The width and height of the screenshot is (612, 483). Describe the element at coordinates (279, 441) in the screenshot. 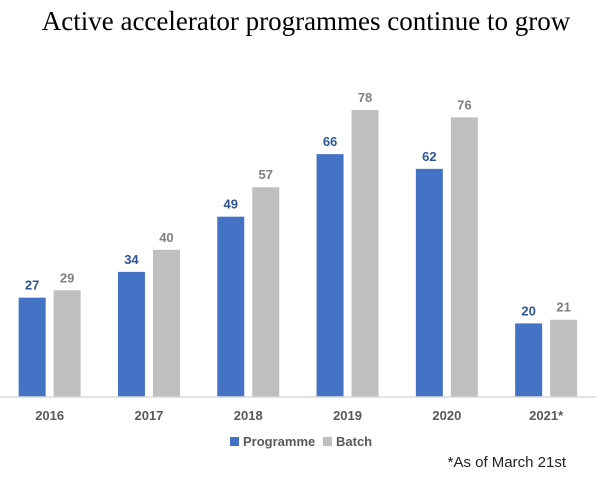

I see `legend-label-programme: Programme` at that location.